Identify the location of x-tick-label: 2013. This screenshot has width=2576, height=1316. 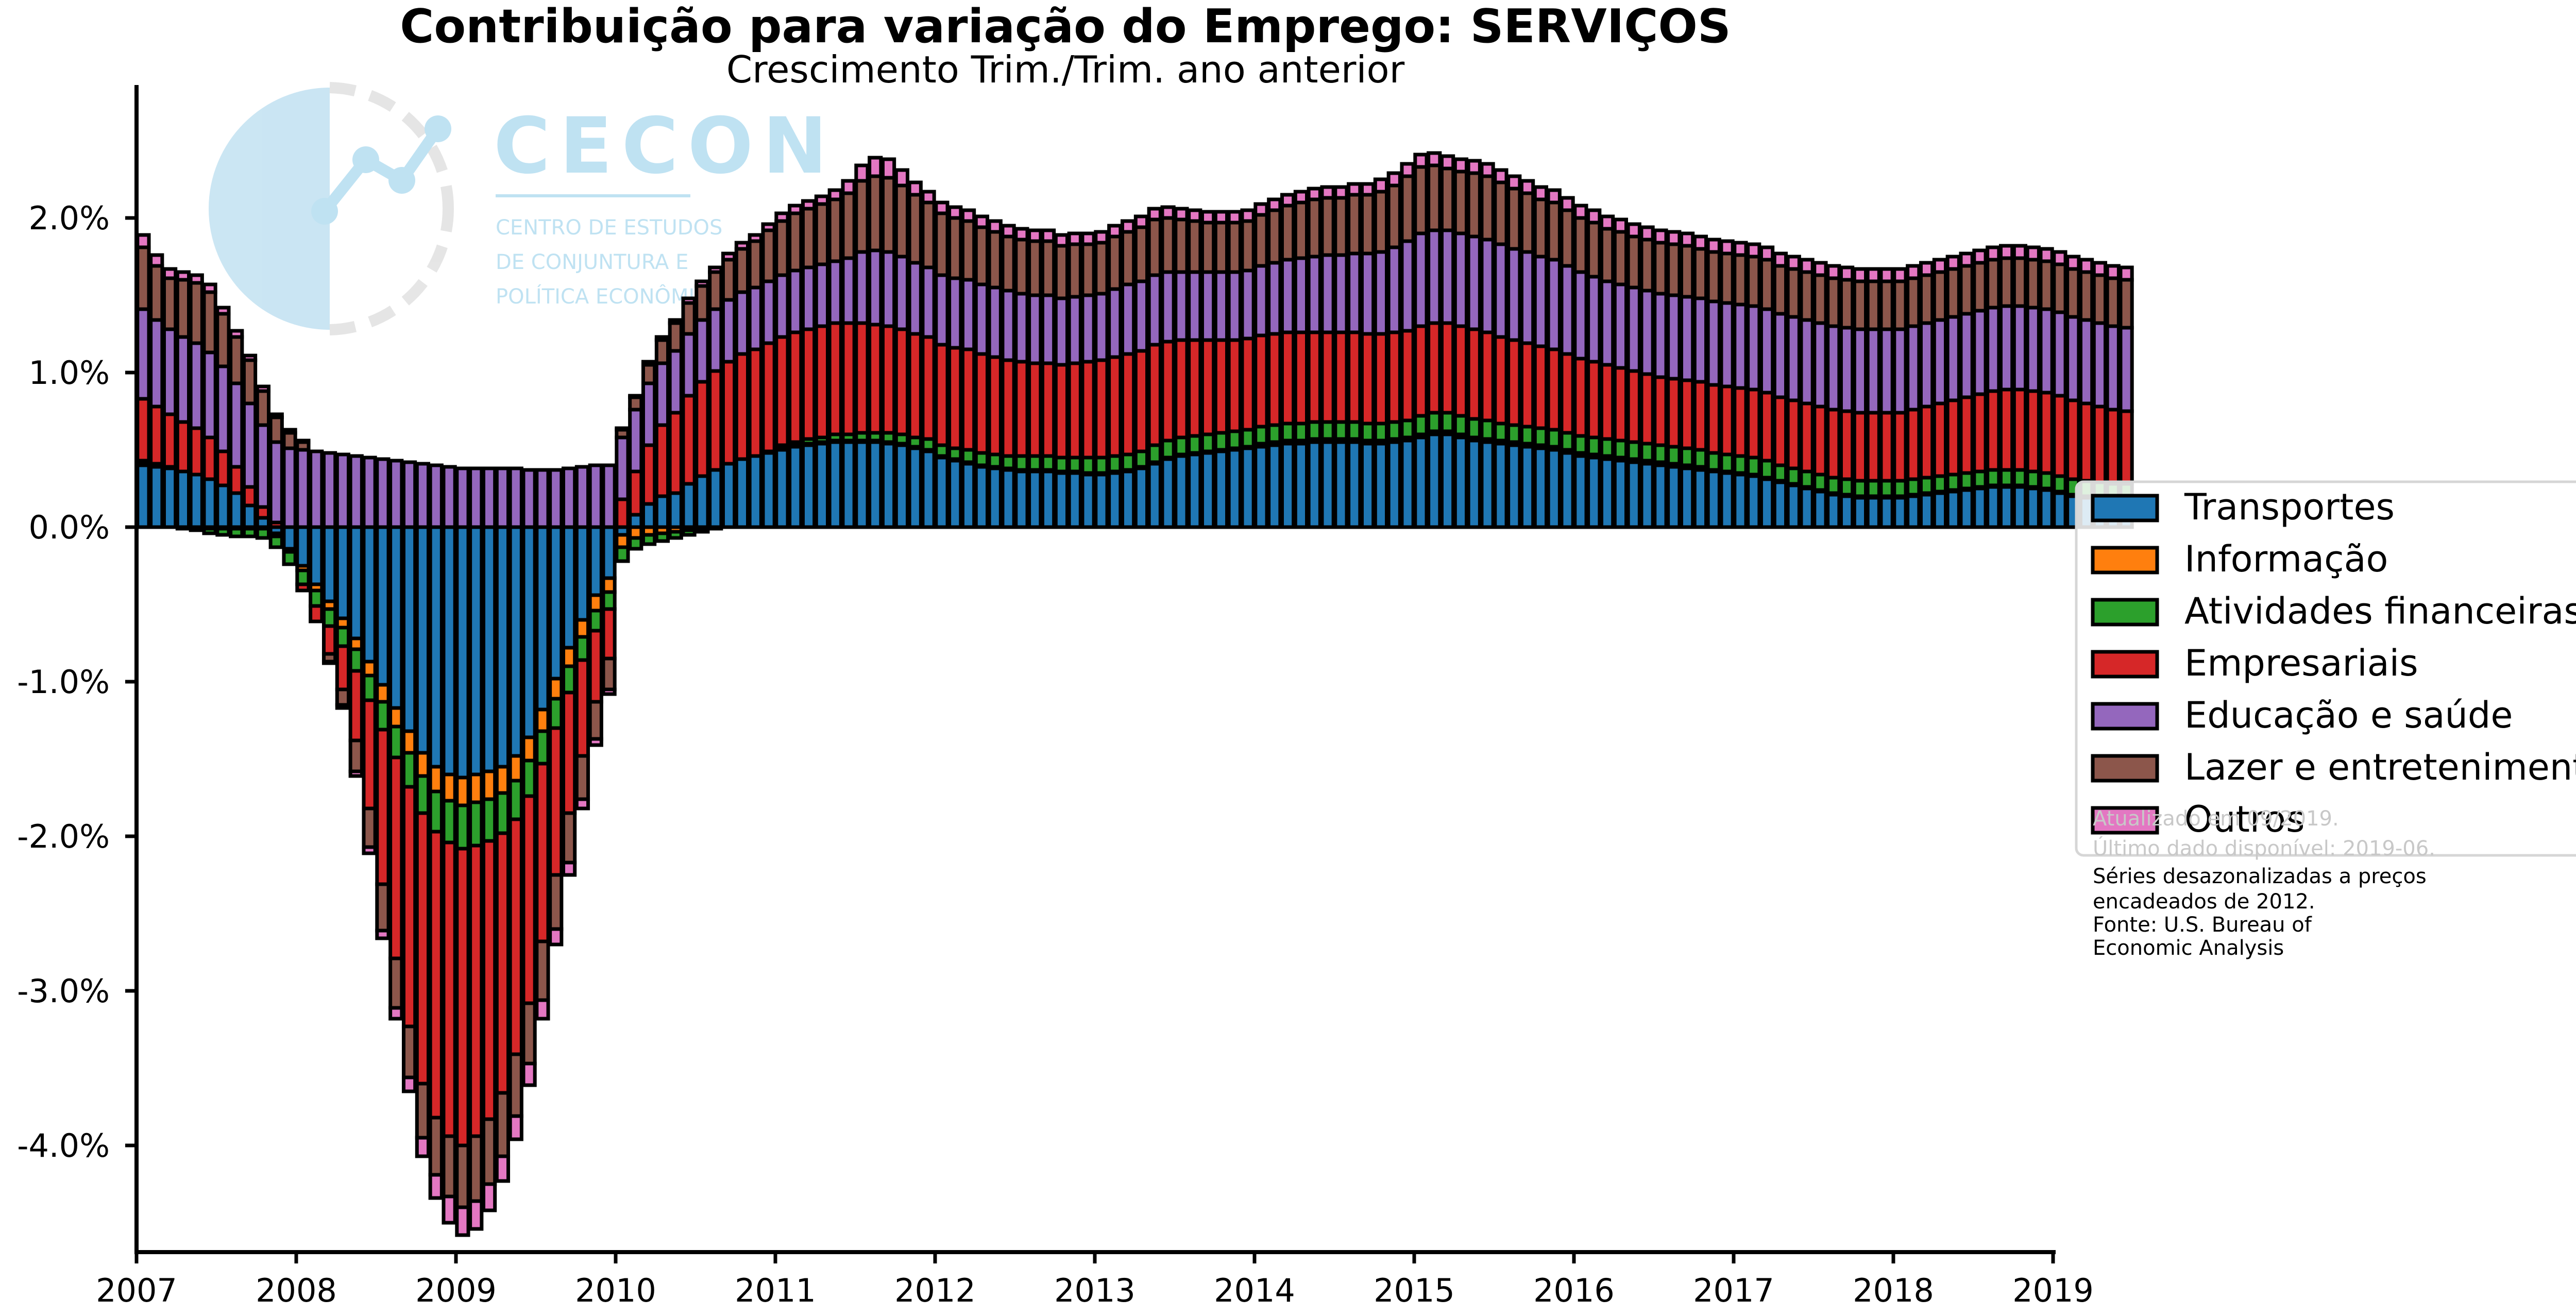
(1095, 1290).